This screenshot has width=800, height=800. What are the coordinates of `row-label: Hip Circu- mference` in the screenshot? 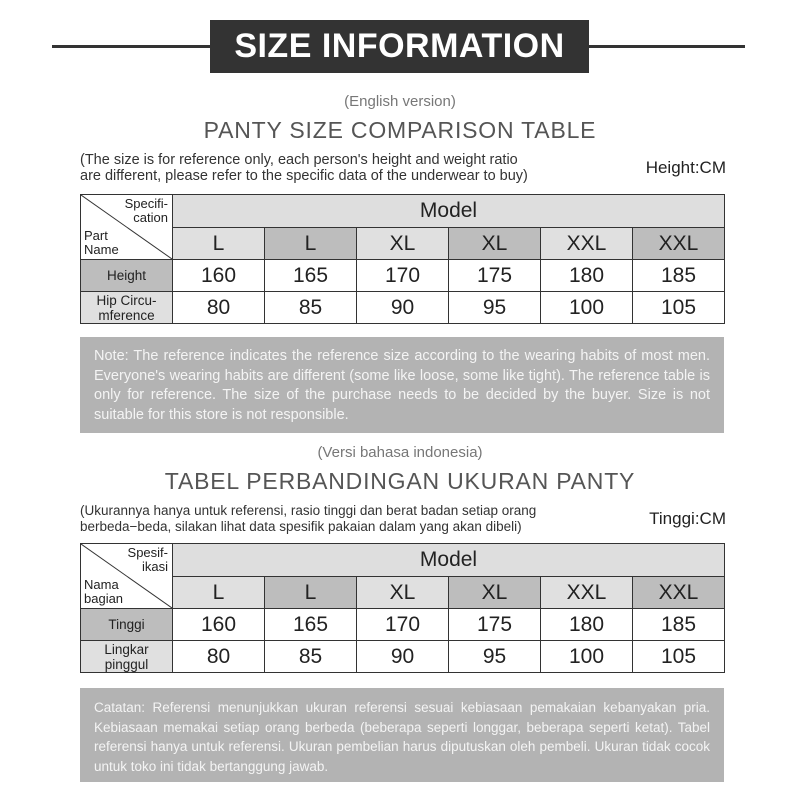 It's located at (126, 307).